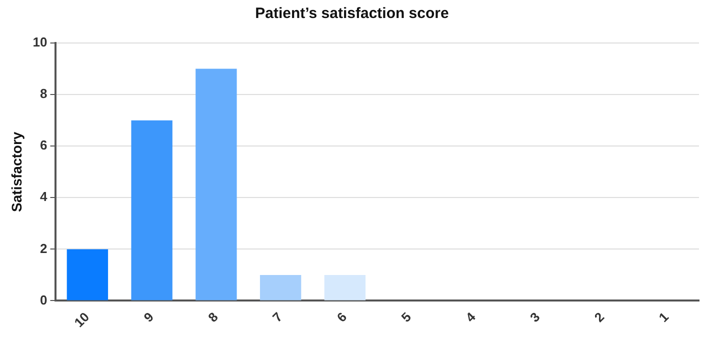 The width and height of the screenshot is (709, 339). Describe the element at coordinates (534, 317) in the screenshot. I see `x-tick-label: 3` at that location.